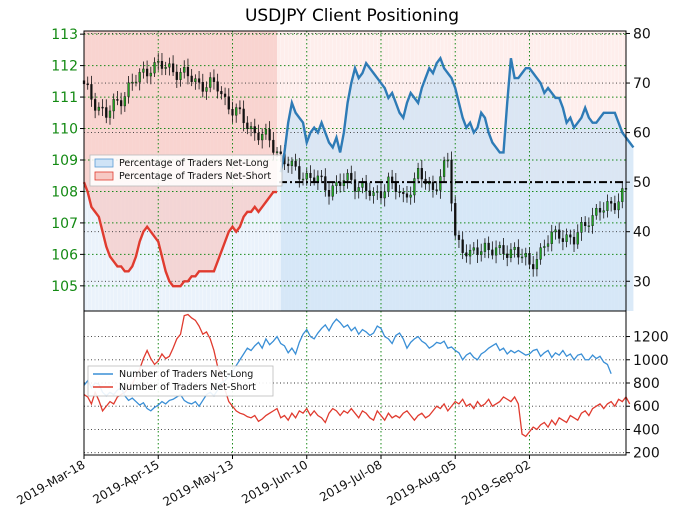 The width and height of the screenshot is (680, 519). I want to click on left-tick-label: 107, so click(64, 224).